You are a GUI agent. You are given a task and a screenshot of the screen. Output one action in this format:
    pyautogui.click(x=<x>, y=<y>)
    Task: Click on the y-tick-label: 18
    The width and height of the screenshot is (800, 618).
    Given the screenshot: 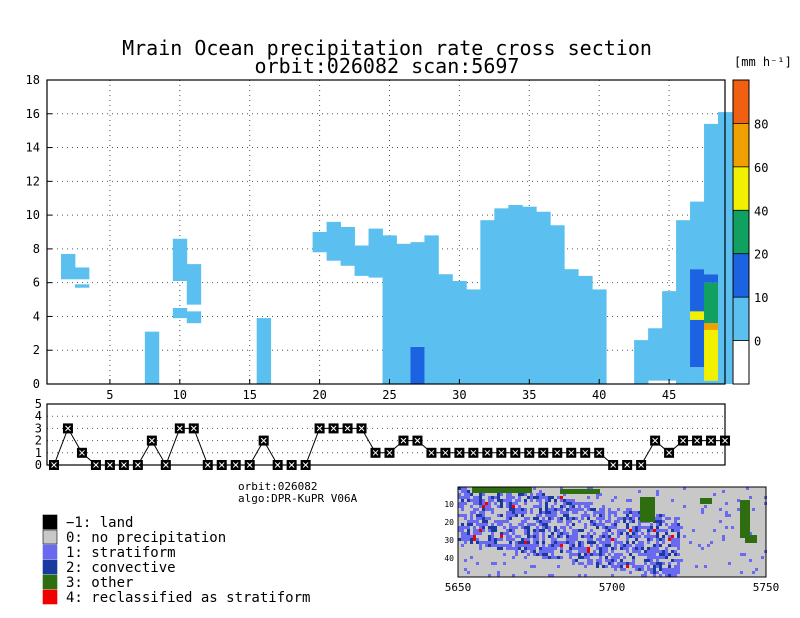 What is the action you would take?
    pyautogui.click(x=33, y=80)
    